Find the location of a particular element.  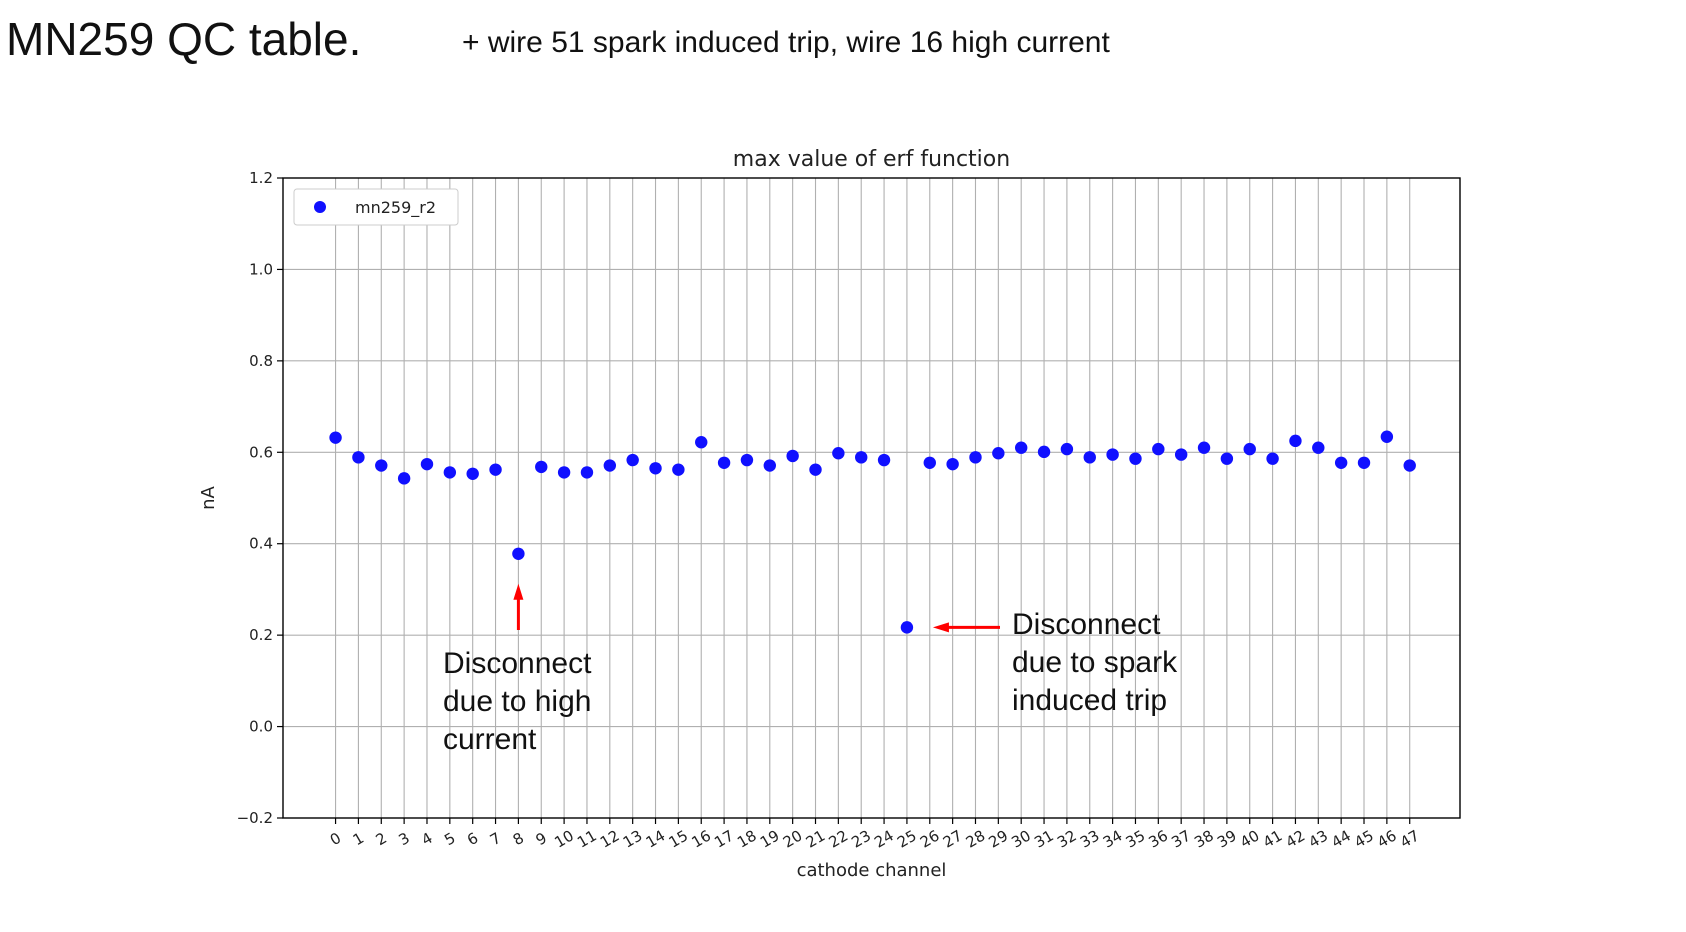

x-tick-label: 41 is located at coordinates (1273, 838).